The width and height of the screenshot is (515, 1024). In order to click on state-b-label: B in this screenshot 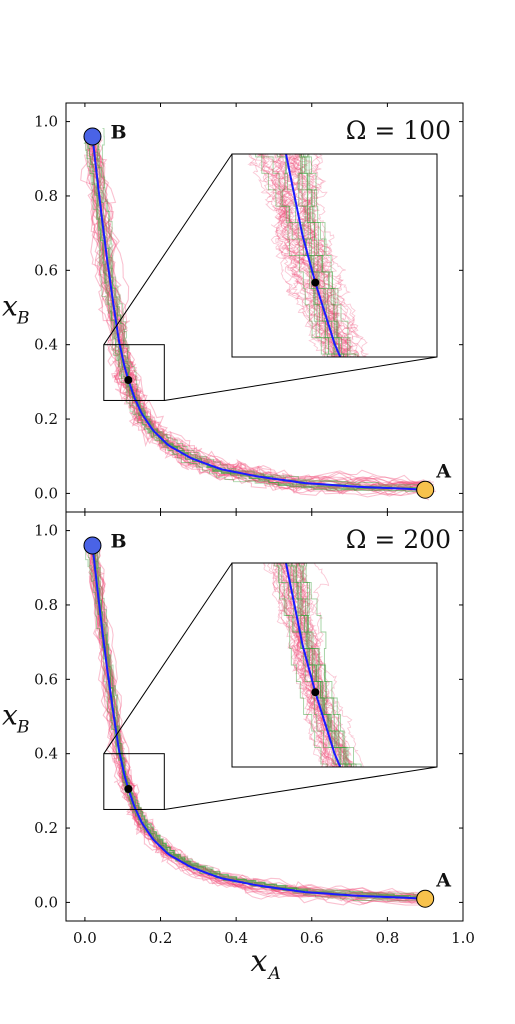, I will do `click(118, 132)`.